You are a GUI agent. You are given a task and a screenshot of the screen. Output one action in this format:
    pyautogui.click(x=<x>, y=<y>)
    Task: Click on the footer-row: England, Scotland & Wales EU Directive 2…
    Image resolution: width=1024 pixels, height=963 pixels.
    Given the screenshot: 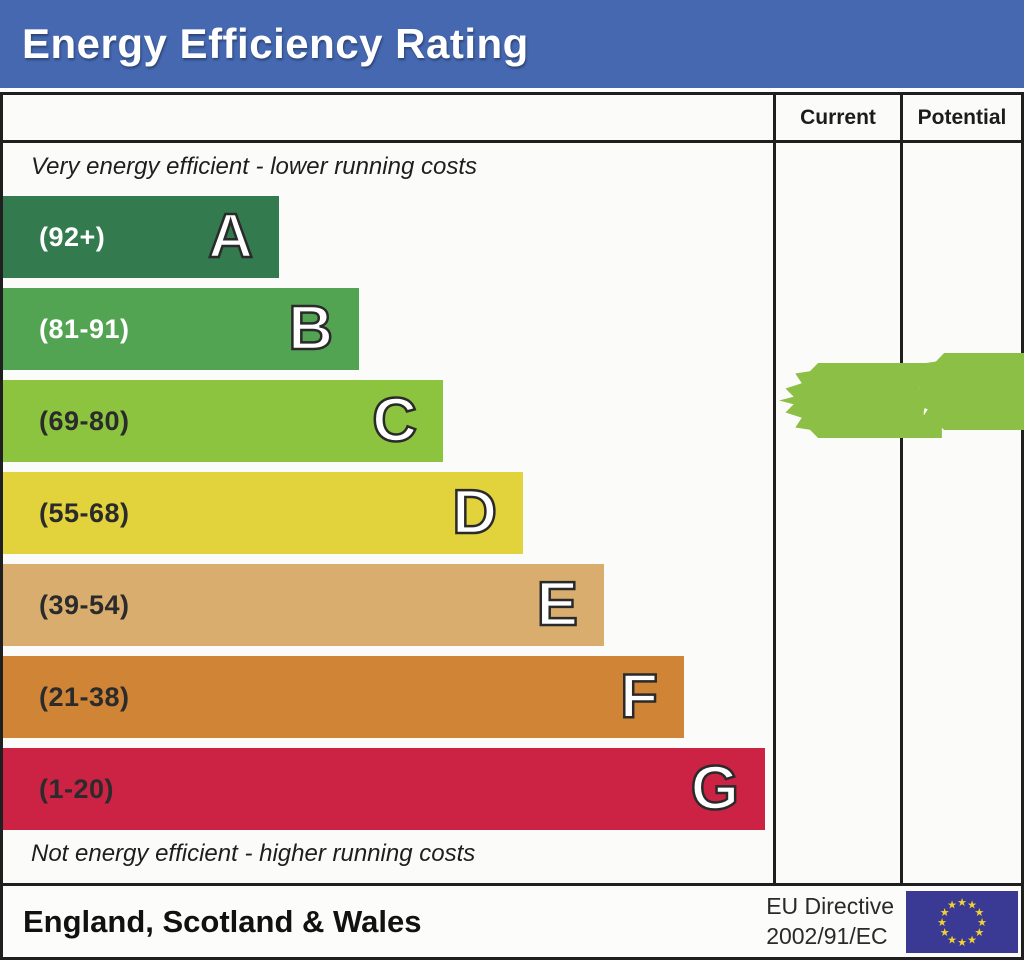 What is the action you would take?
    pyautogui.click(x=512, y=920)
    